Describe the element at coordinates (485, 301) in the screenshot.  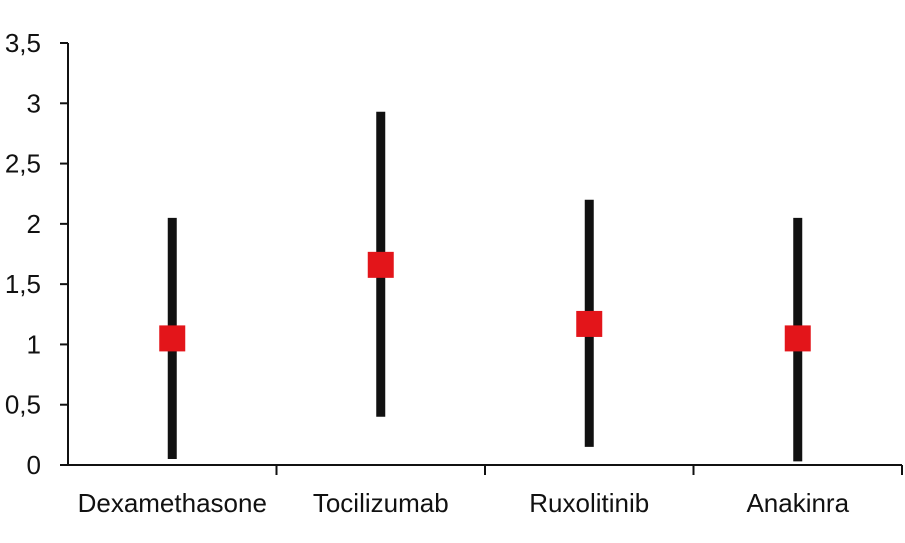
I see `data-points` at that location.